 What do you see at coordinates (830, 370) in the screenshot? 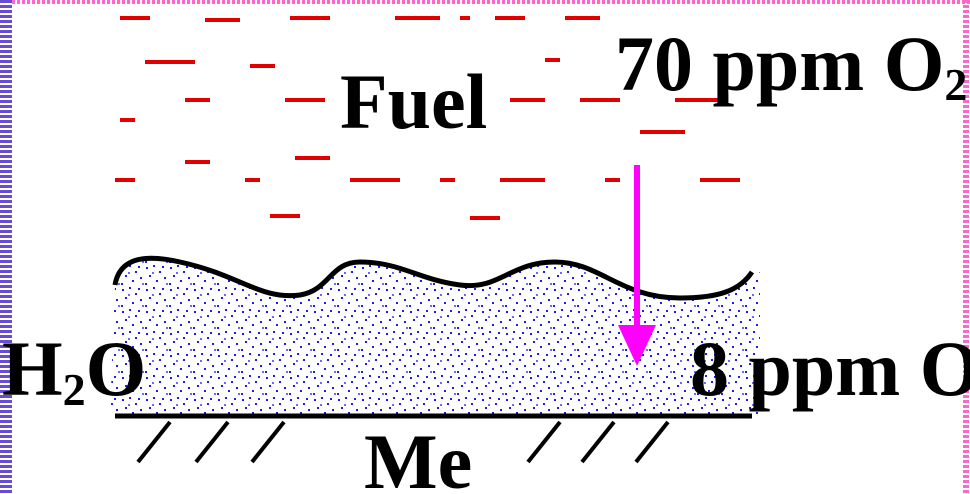
I see `water-oxygen-label: 8 ppm O2` at bounding box center [830, 370].